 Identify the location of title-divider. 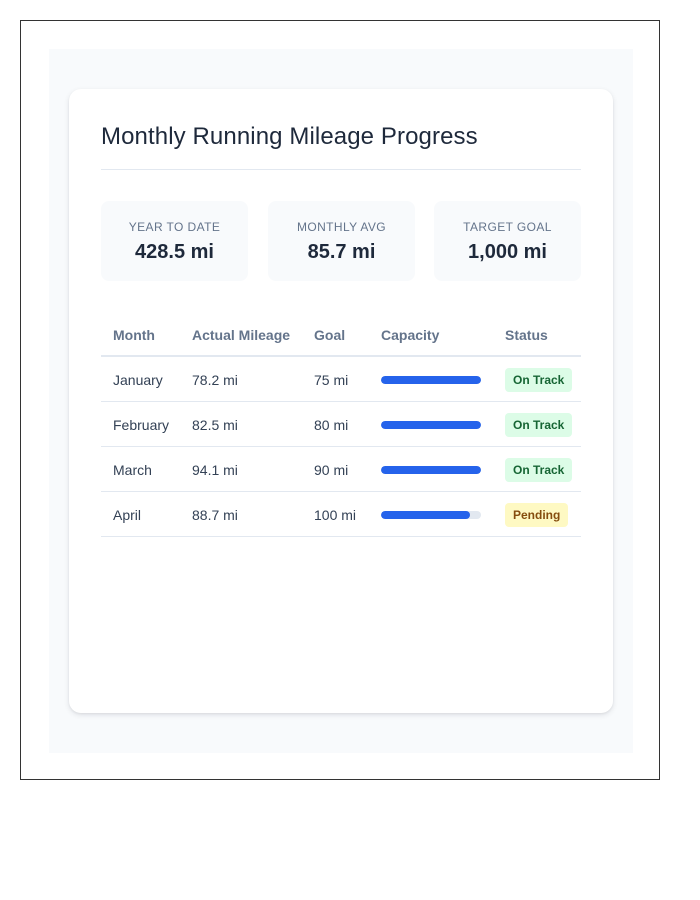
(341, 169).